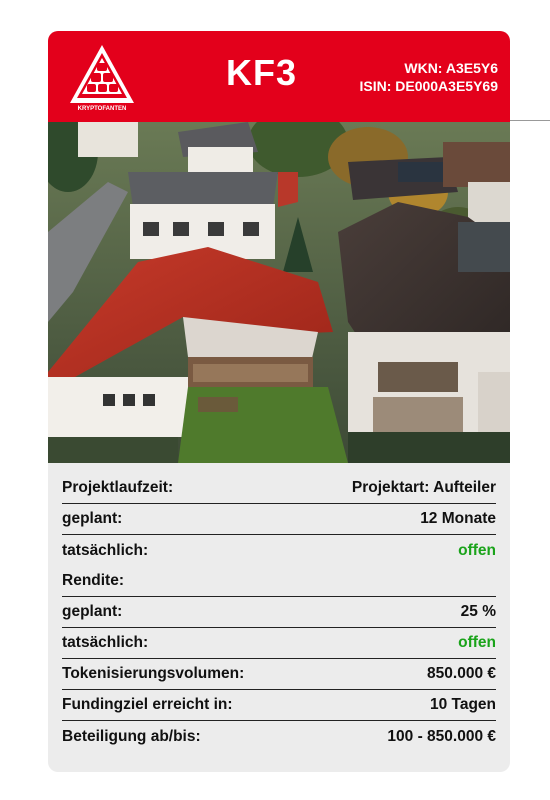  Describe the element at coordinates (428, 86) in the screenshot. I see `isin-code: ISIN: DE000A3E5Y69` at that location.